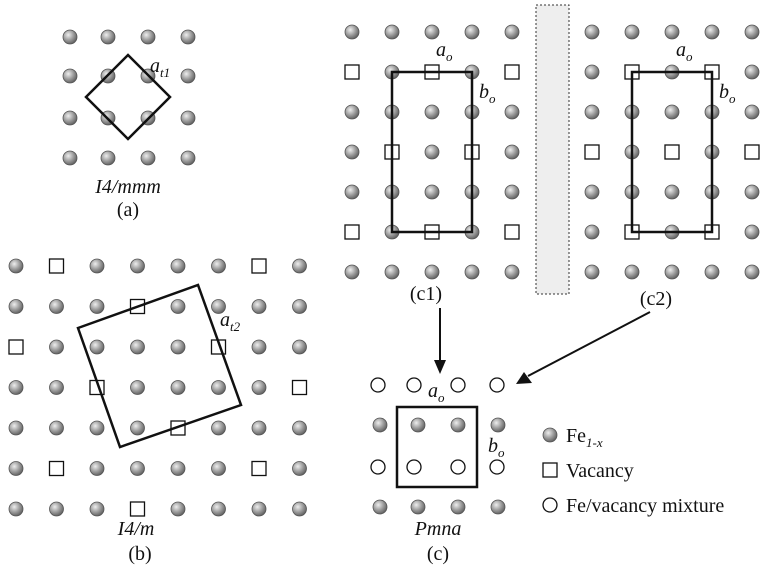 The image size is (777, 579). I want to click on shaded-column, so click(552, 149).